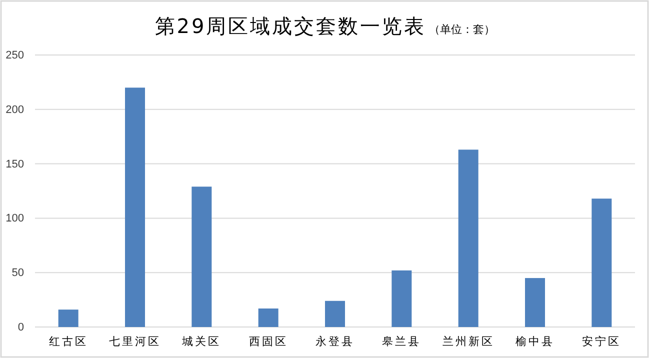 This screenshot has width=650, height=359. Describe the element at coordinates (602, 341) in the screenshot. I see `x-tick-label: 安宁区` at that location.